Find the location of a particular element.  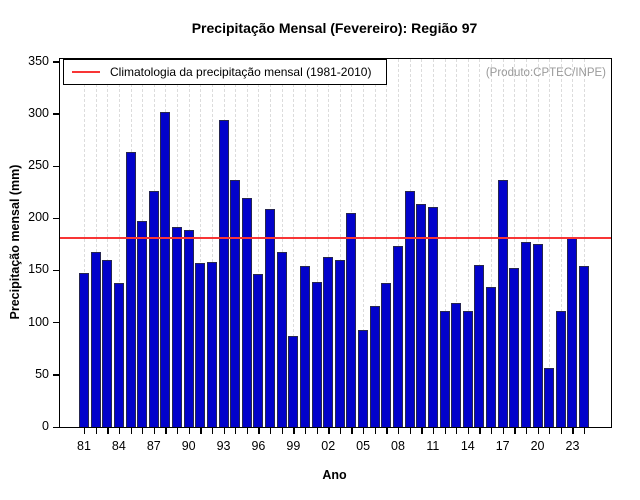

x-tick-1984 is located at coordinates (119, 431).